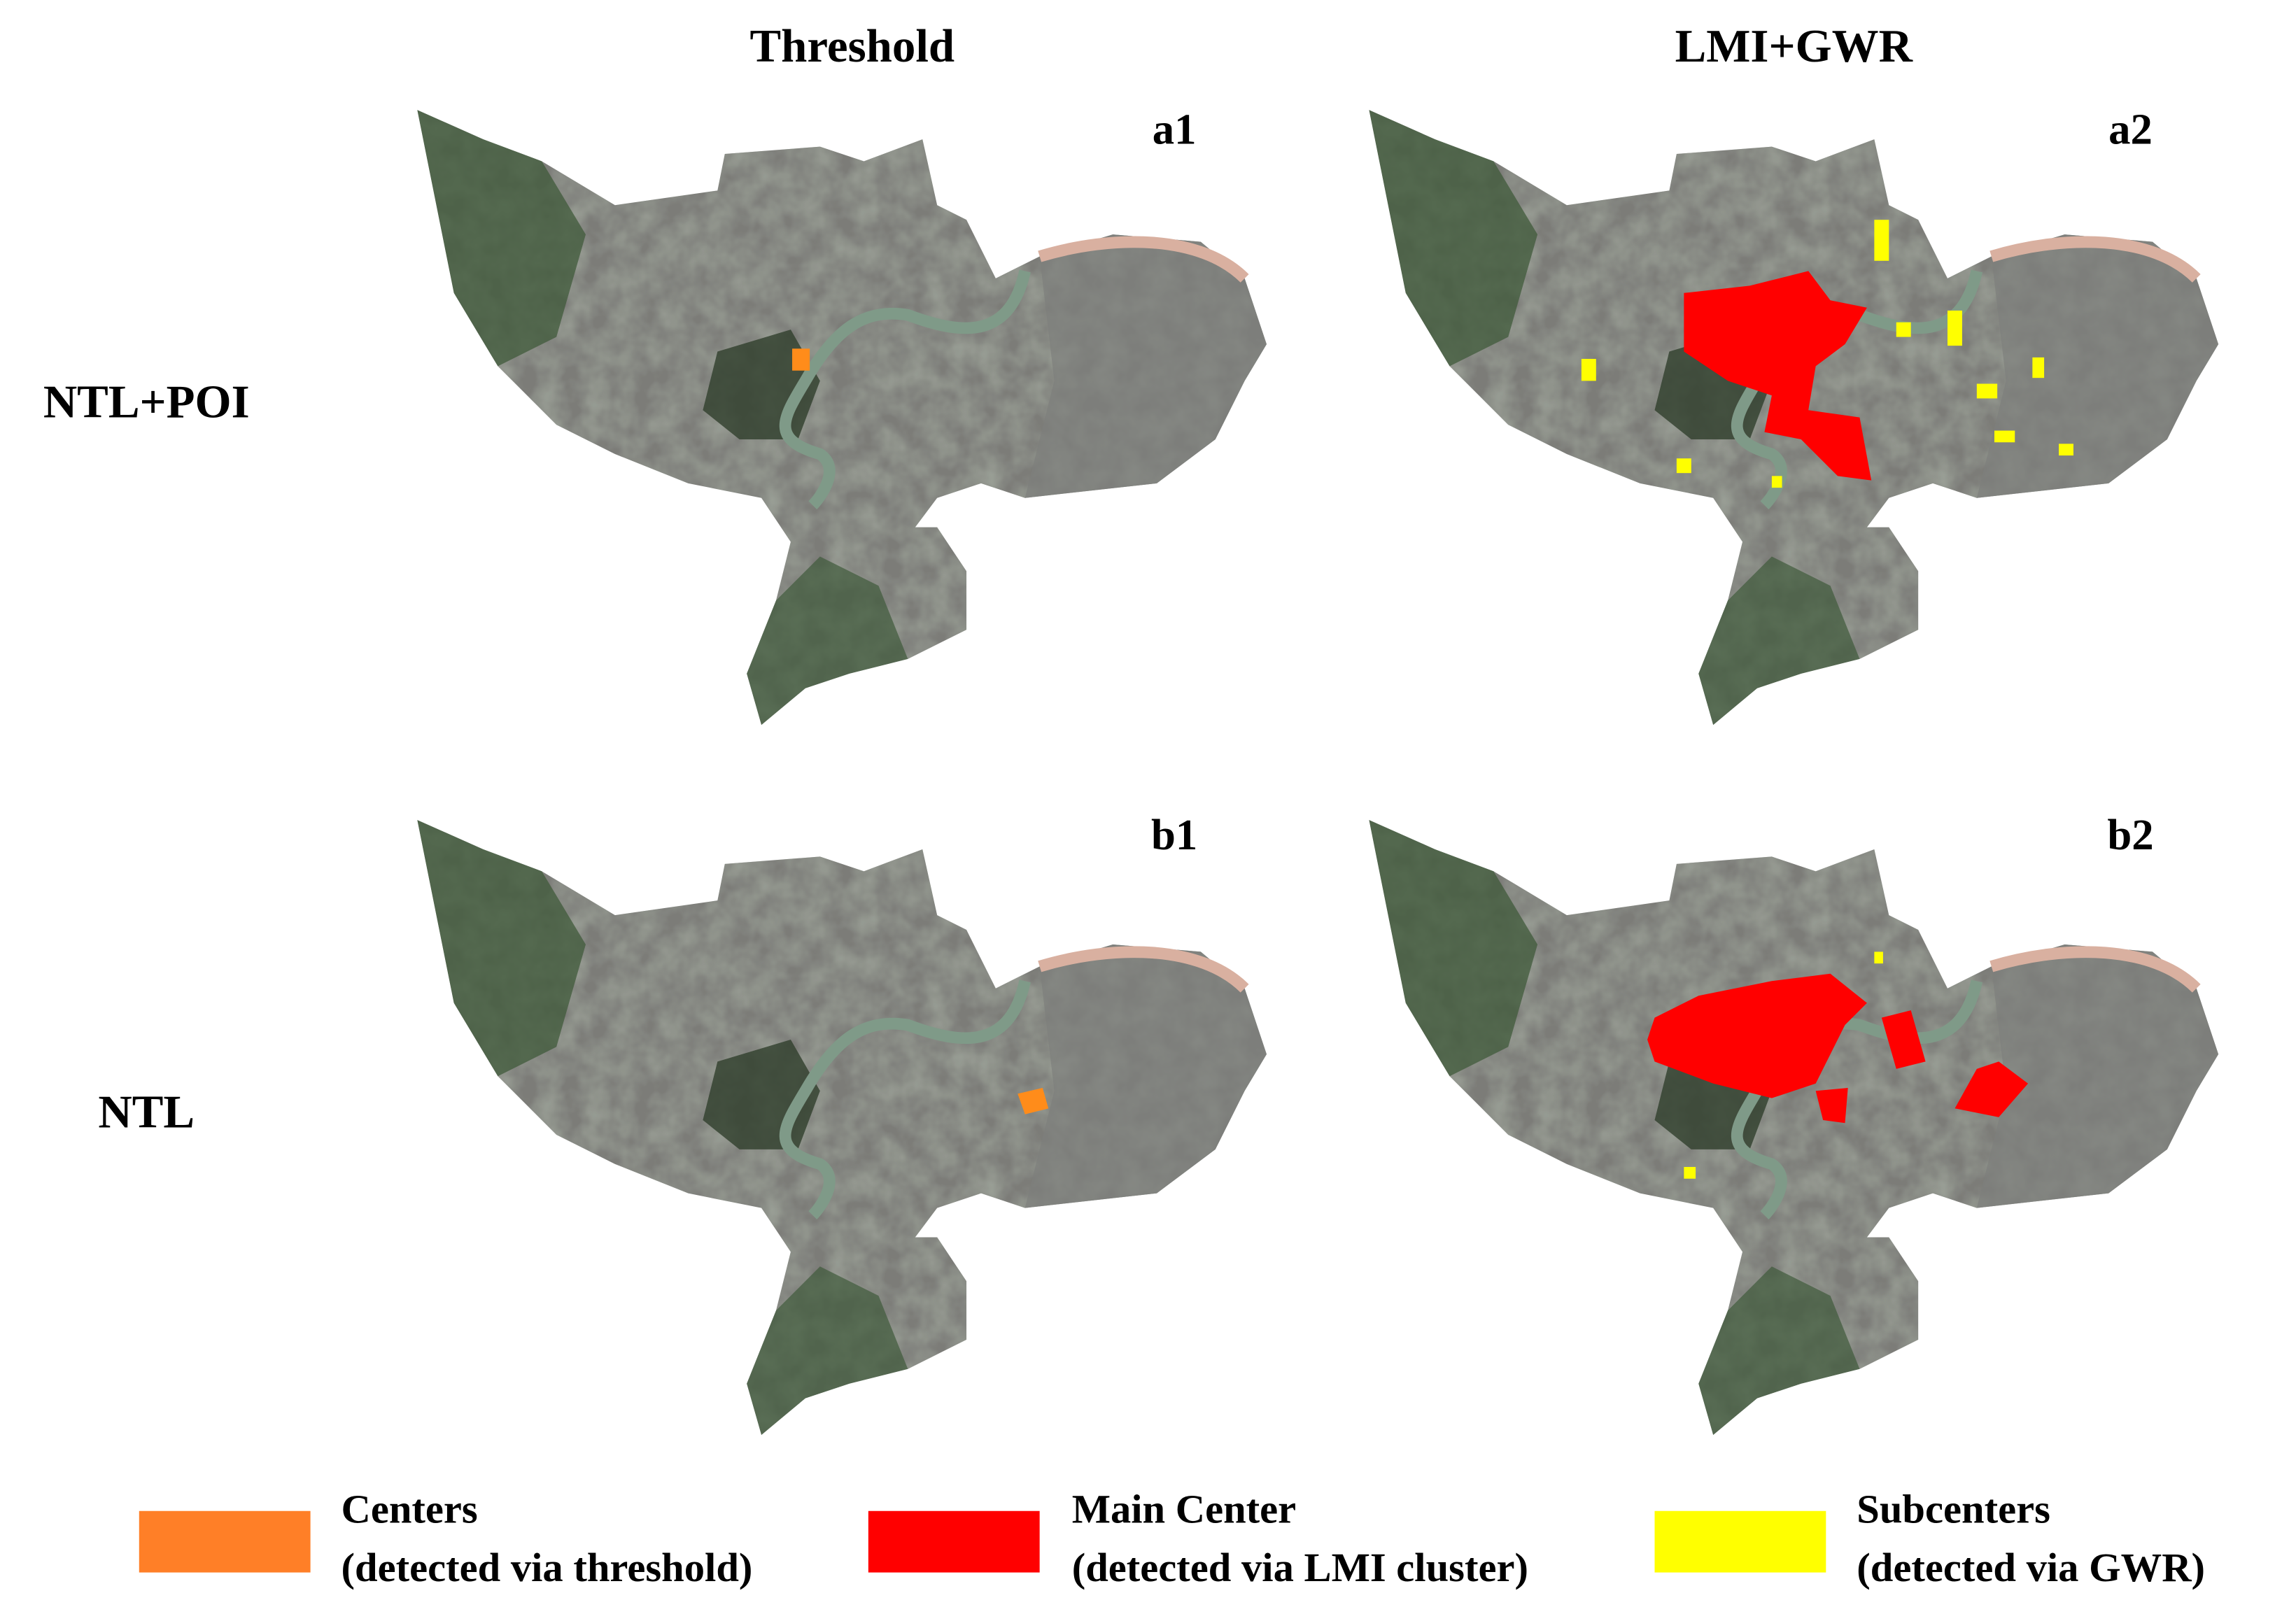 This screenshot has width=2296, height=1621. What do you see at coordinates (2130, 834) in the screenshot?
I see `panel-label: b2` at bounding box center [2130, 834].